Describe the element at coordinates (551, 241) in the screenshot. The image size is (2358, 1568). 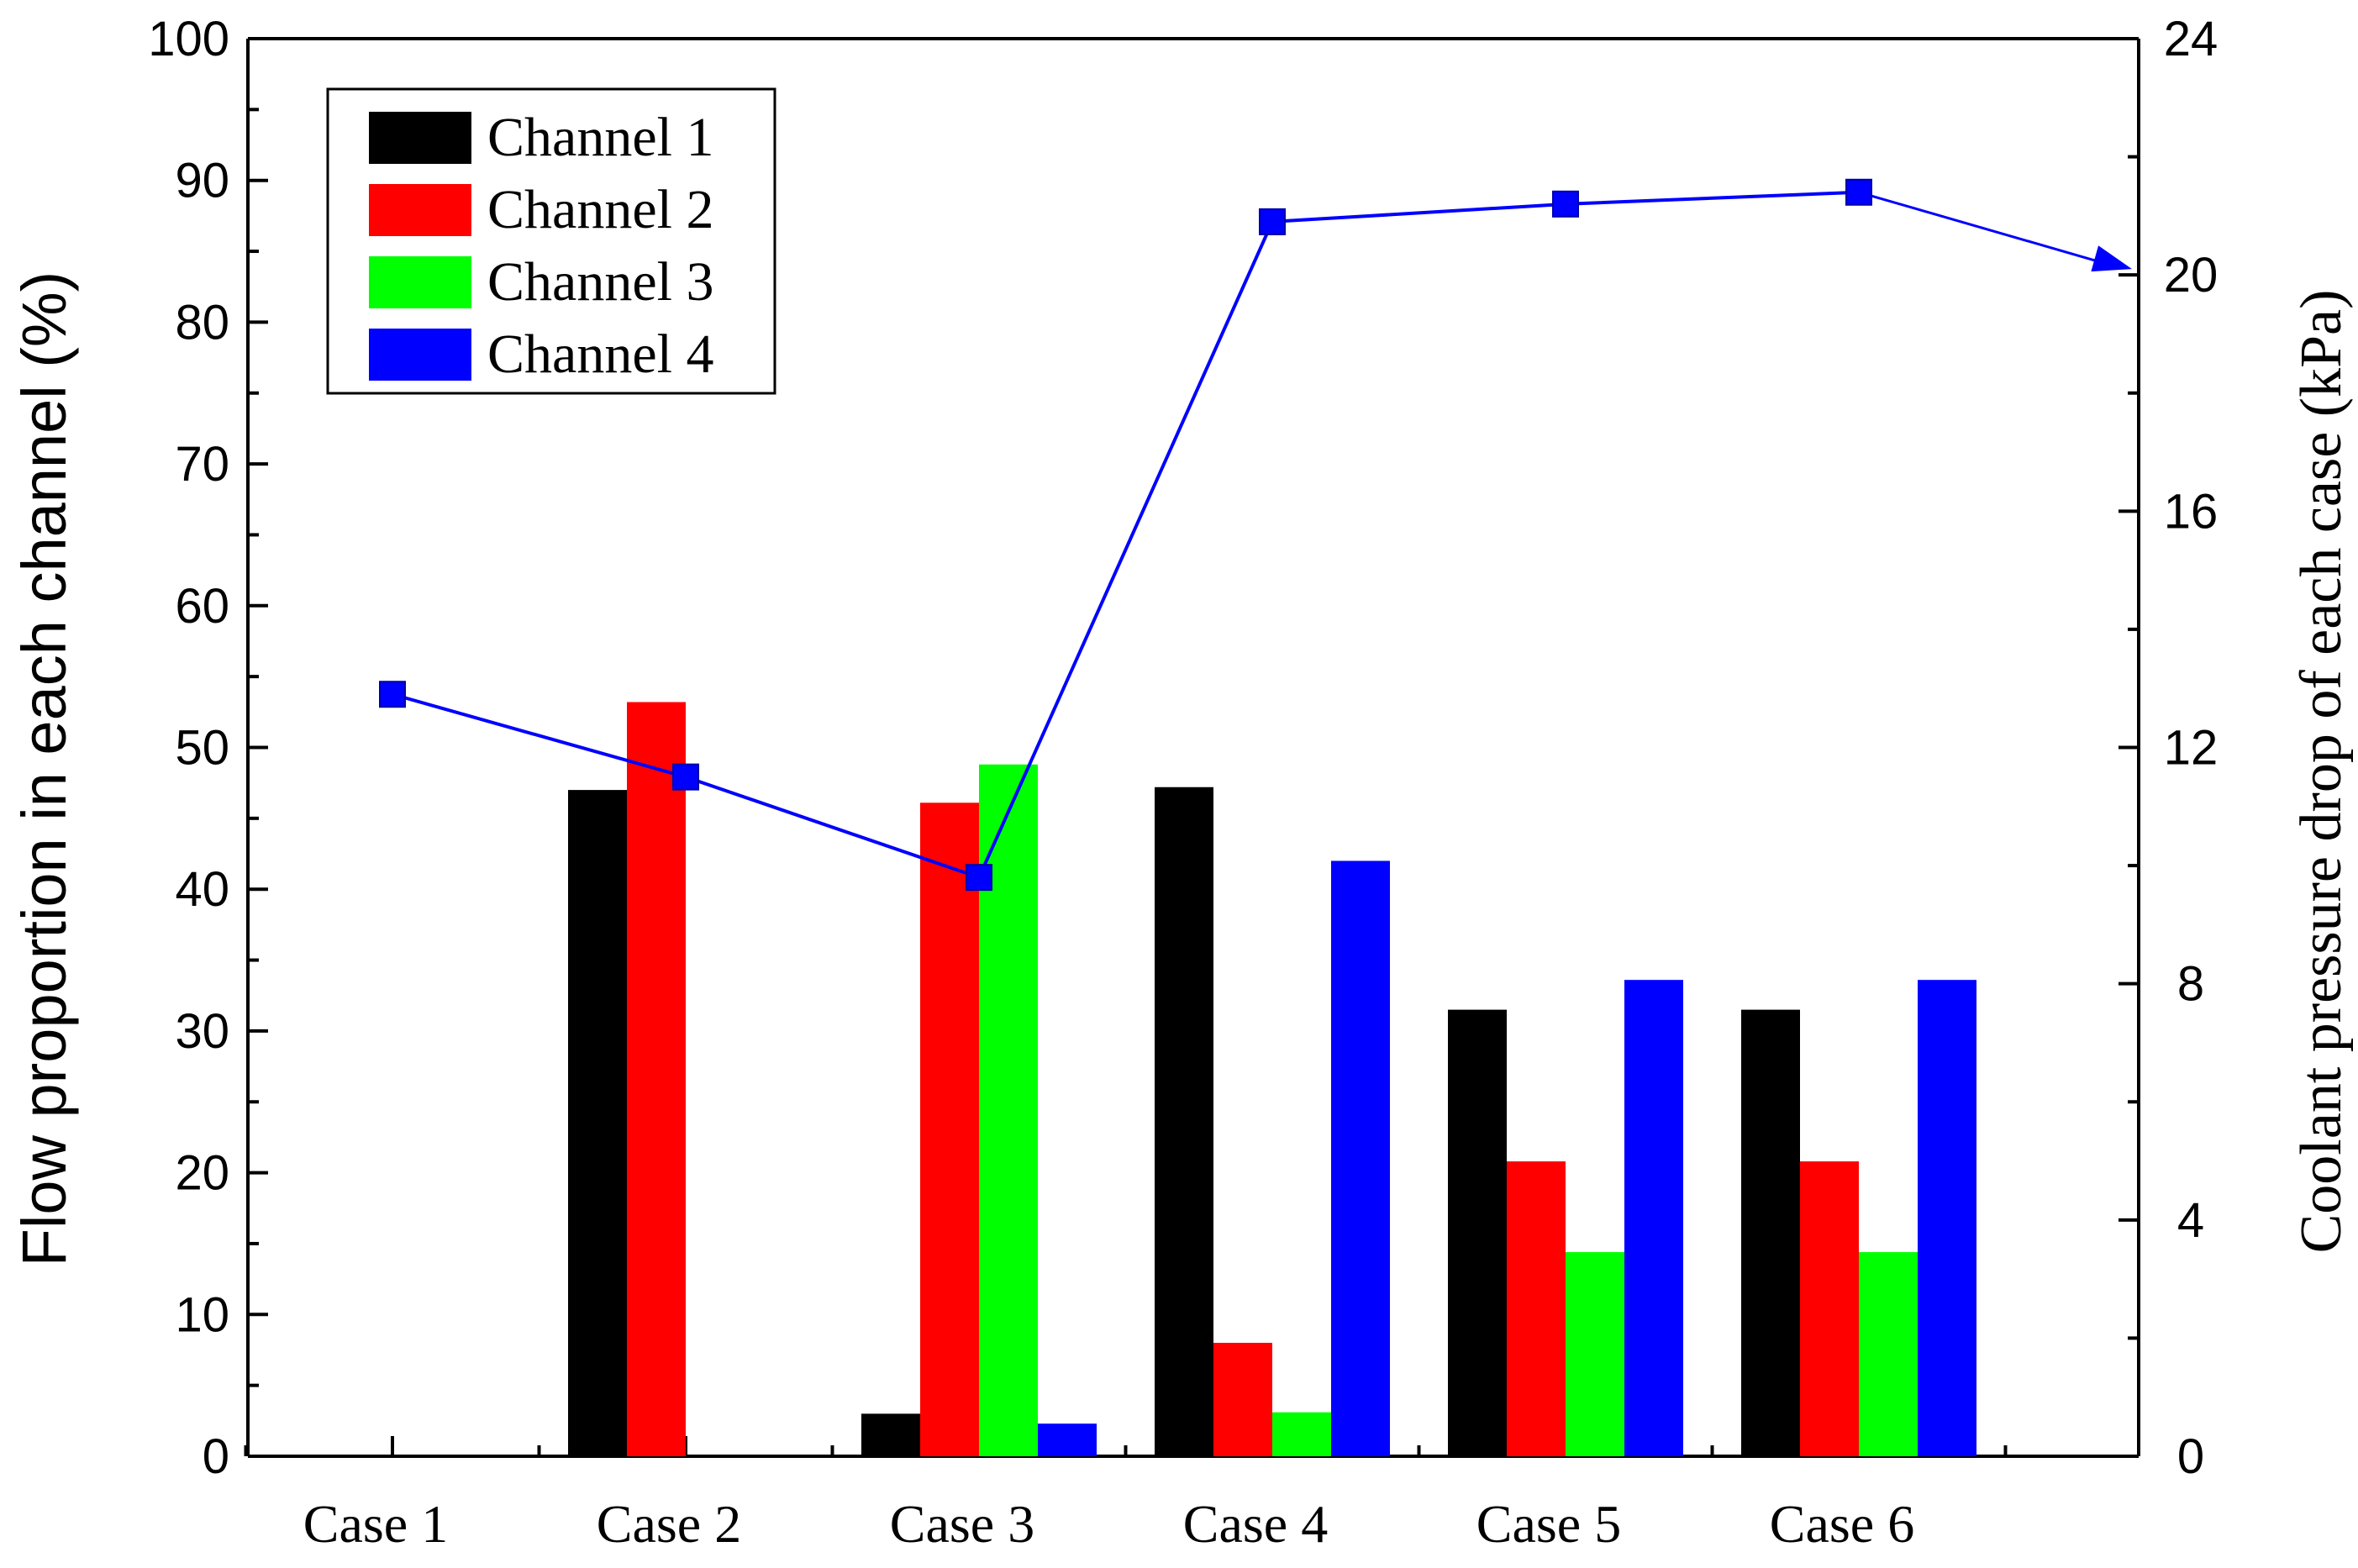
I see `legend: Channel 1 Channel 2 Channel 3 Channel 4` at that location.